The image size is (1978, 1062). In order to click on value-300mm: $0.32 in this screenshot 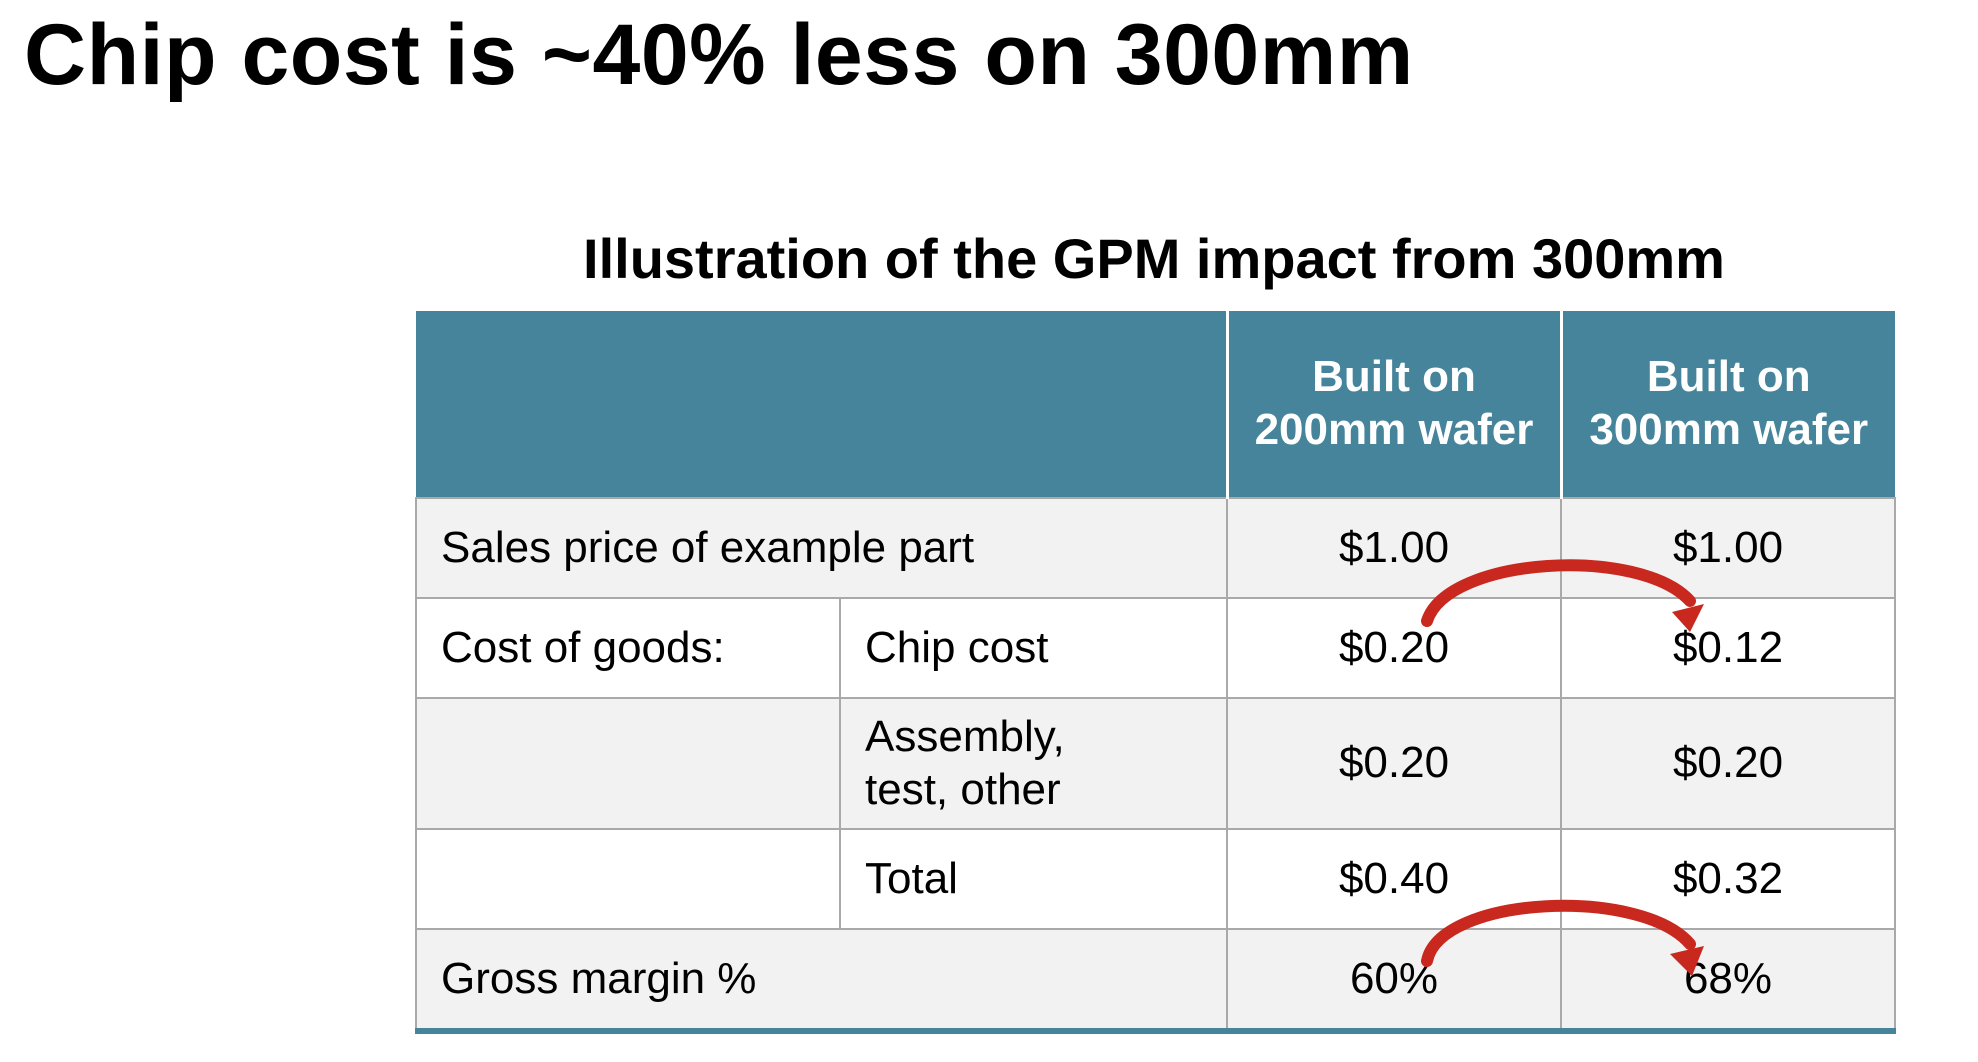, I will do `click(1728, 879)`.